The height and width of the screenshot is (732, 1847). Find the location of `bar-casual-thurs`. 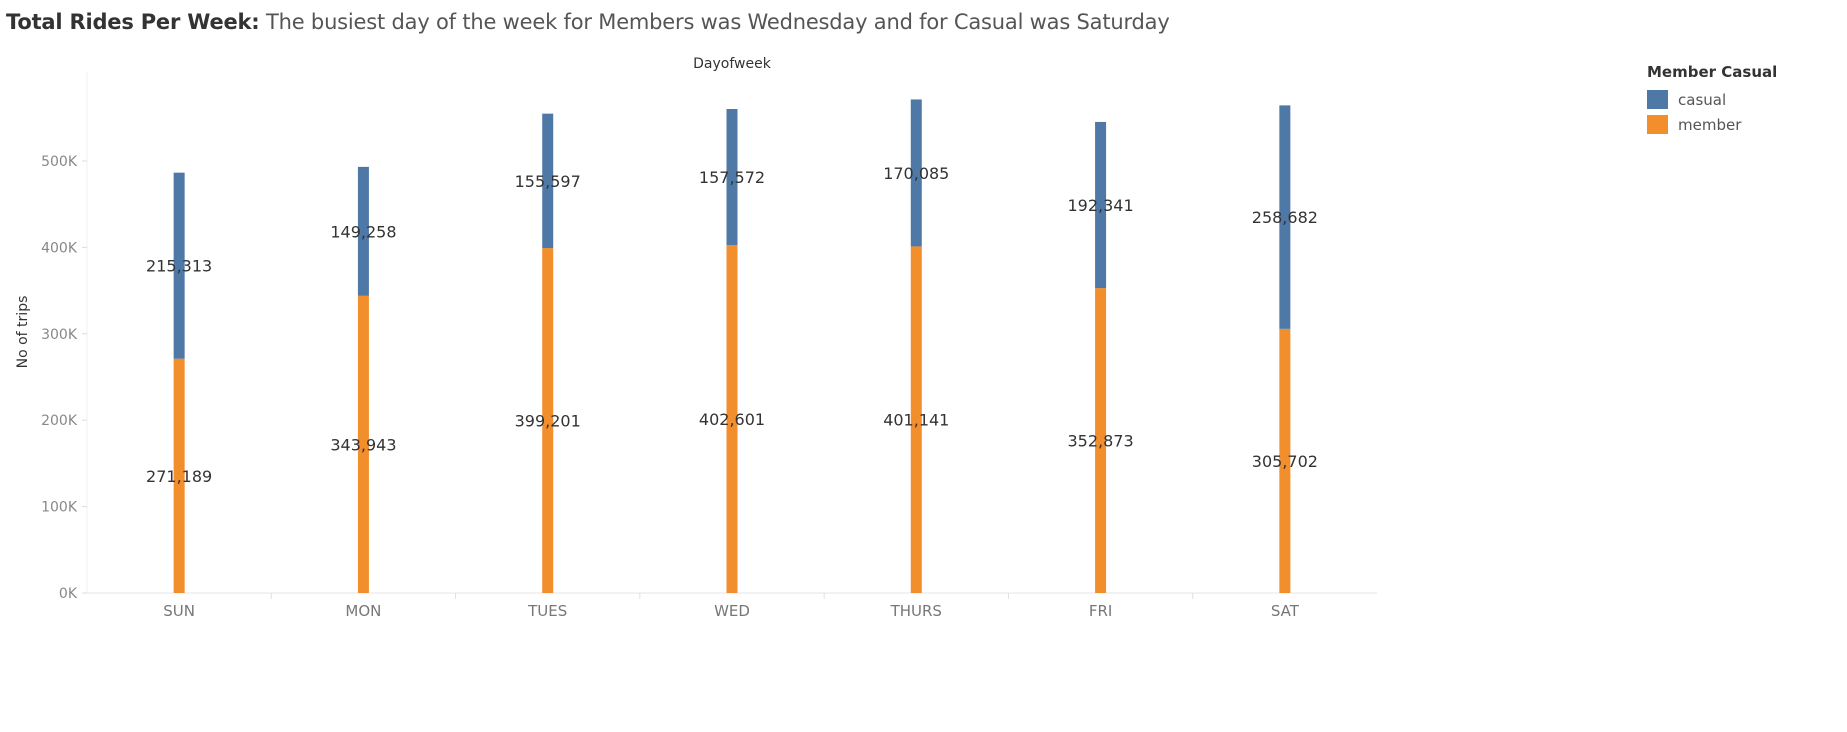

bar-casual-thurs is located at coordinates (916, 173).